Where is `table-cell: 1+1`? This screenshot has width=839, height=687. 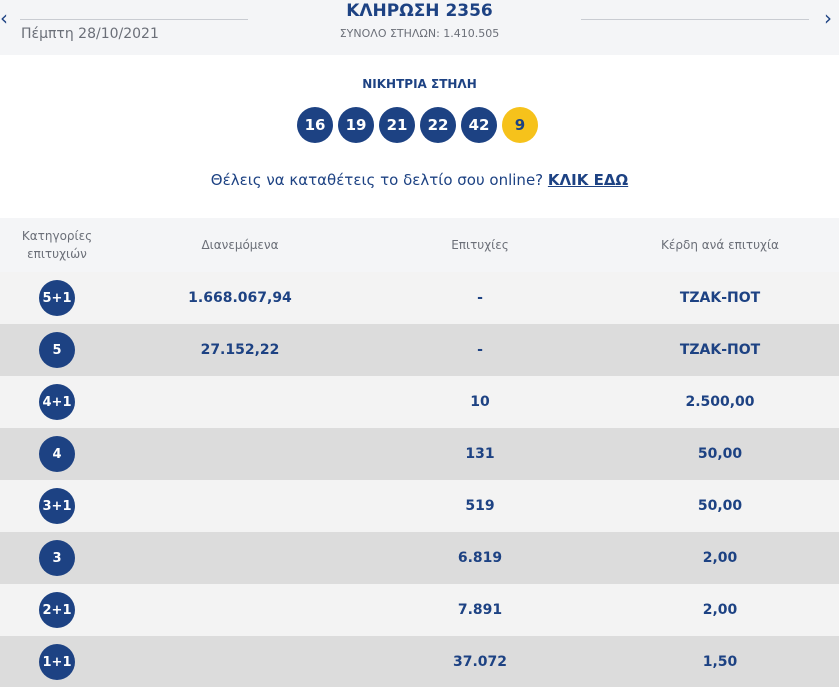
table-cell: 1+1 is located at coordinates (57, 661).